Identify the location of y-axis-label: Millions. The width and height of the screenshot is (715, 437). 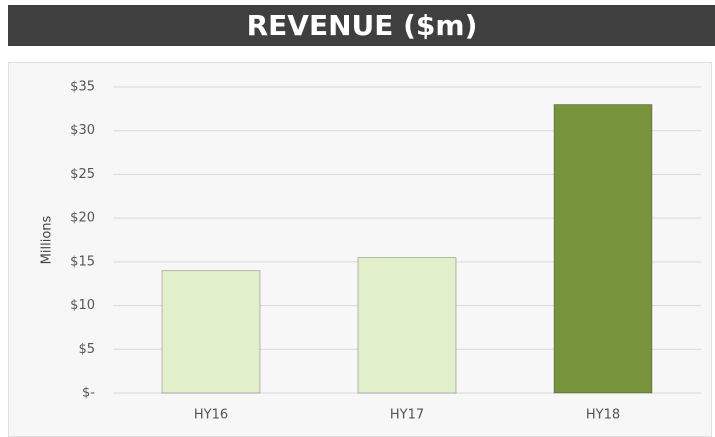
(47, 239).